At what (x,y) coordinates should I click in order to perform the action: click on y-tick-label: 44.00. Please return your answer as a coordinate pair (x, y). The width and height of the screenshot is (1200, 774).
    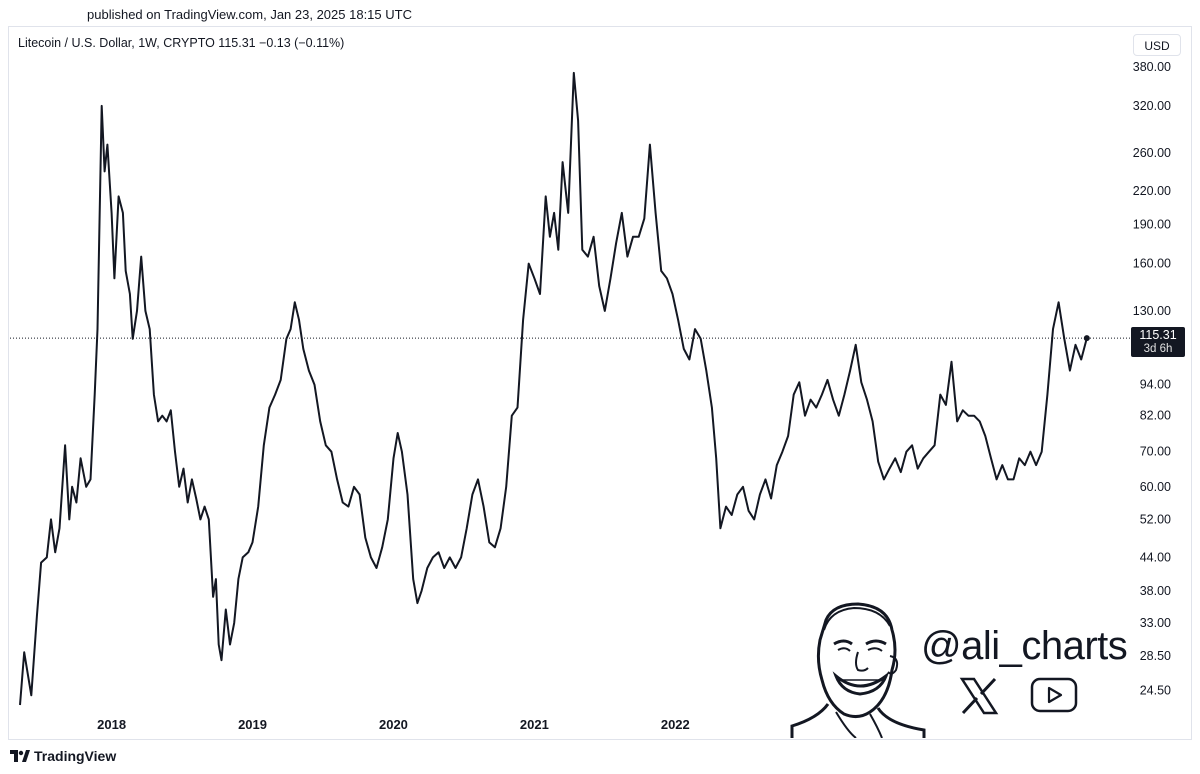
    Looking at the image, I should click on (1155, 557).